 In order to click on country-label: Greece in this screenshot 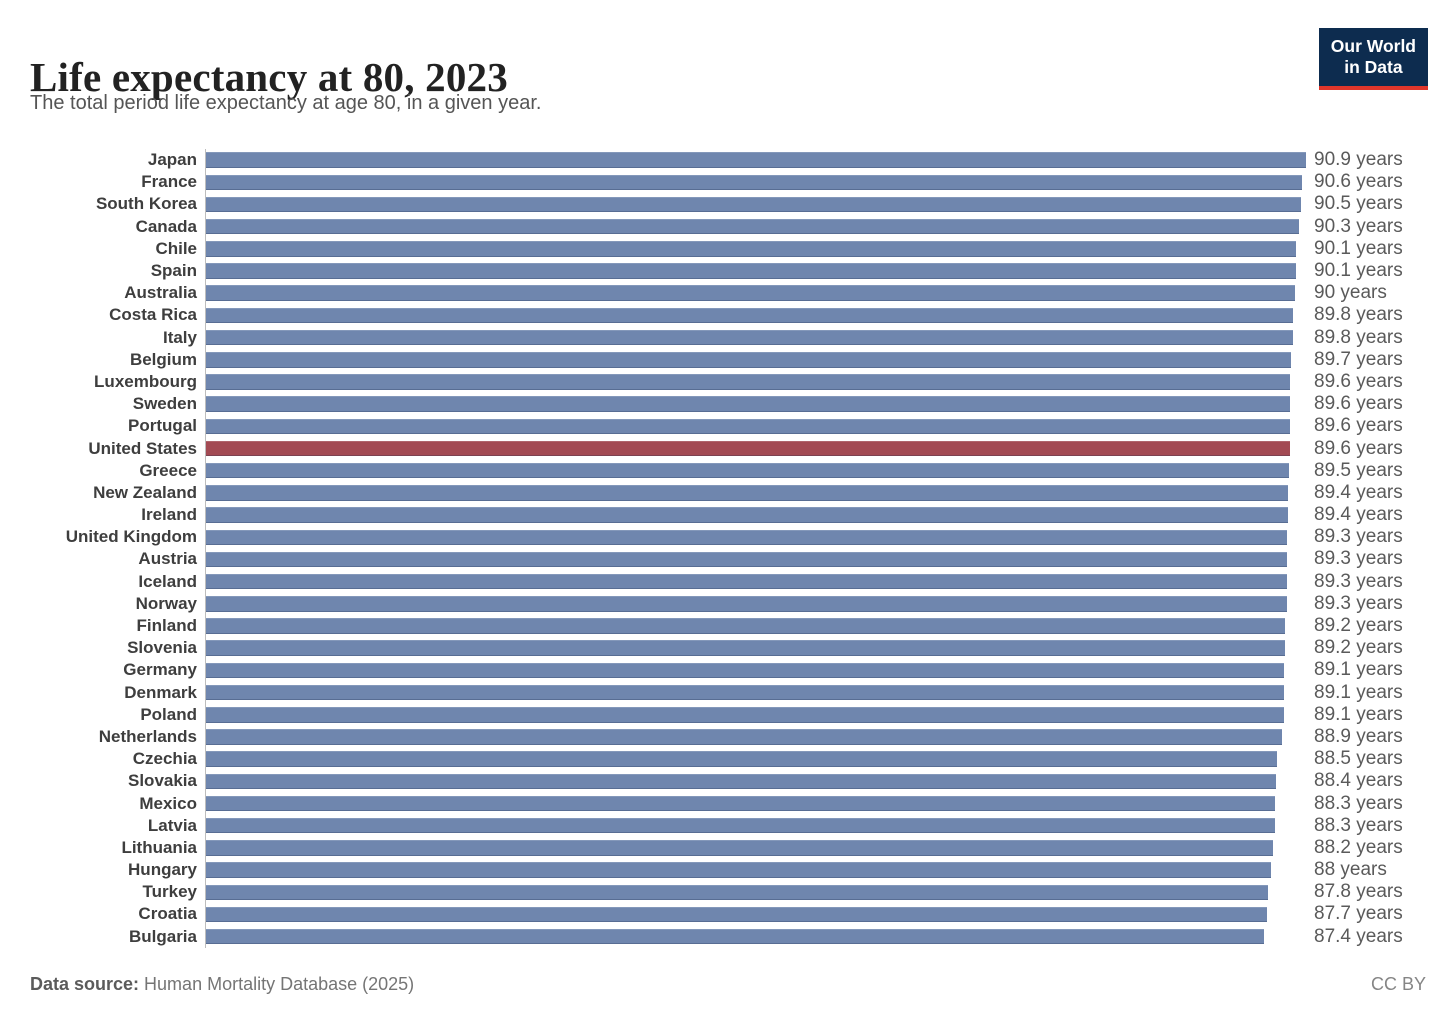, I will do `click(168, 470)`.